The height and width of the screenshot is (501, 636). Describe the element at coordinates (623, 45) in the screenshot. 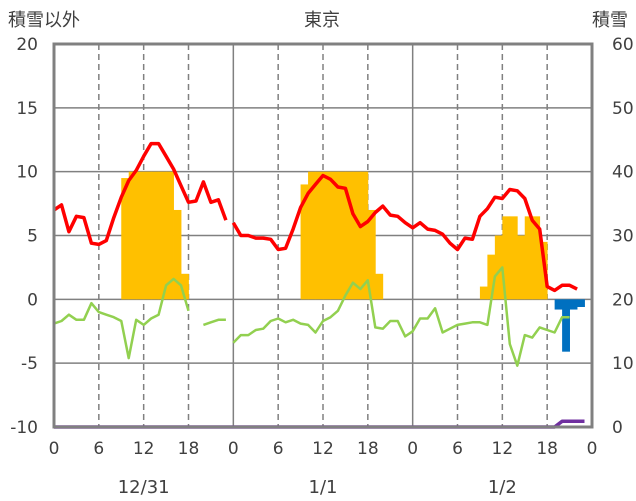

I see `right-tick-label: 60` at that location.